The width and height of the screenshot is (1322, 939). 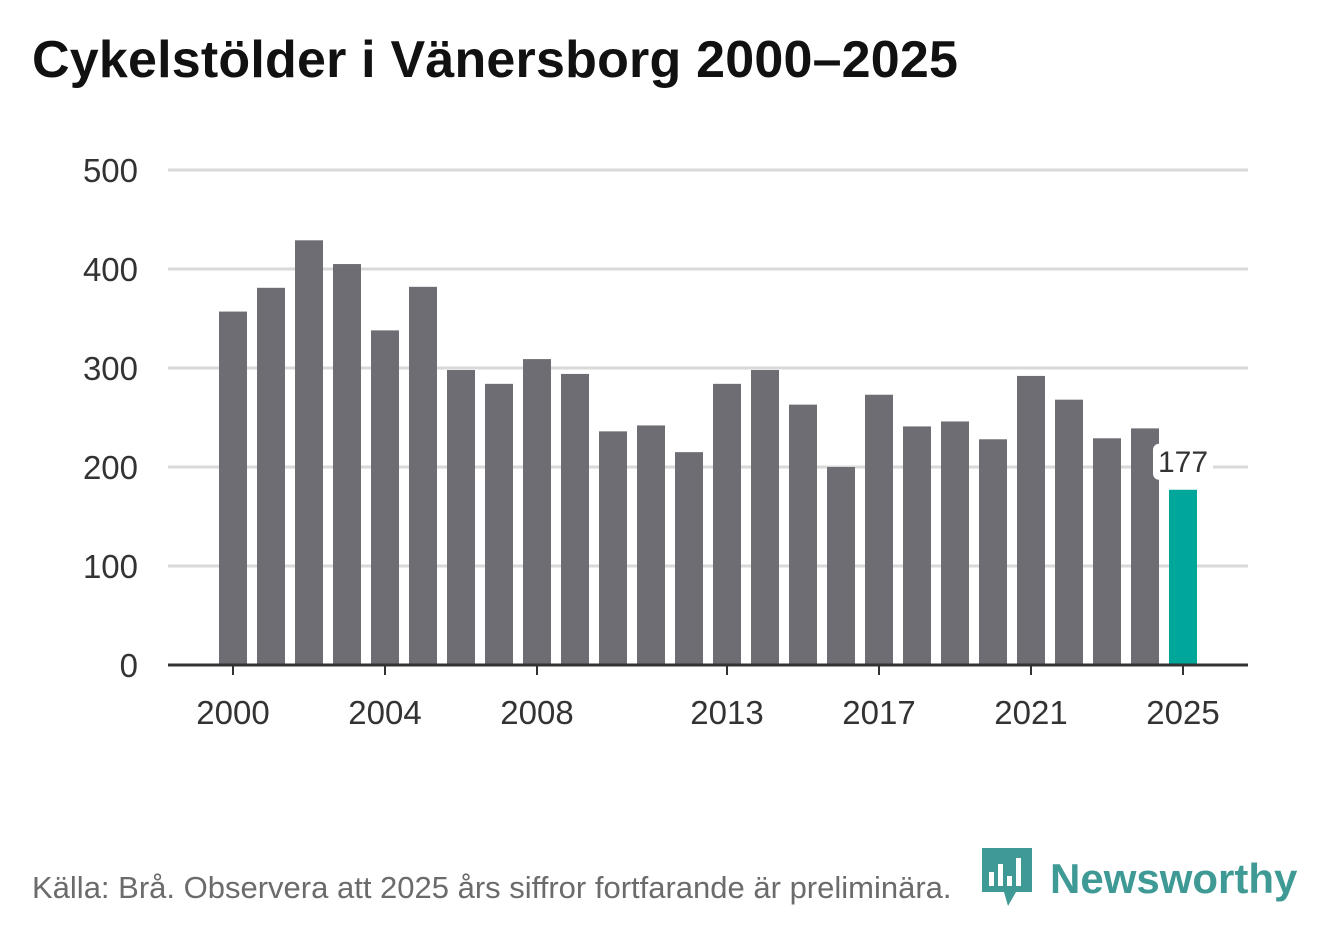 What do you see at coordinates (110, 566) in the screenshot?
I see `y-tick-label: 100` at bounding box center [110, 566].